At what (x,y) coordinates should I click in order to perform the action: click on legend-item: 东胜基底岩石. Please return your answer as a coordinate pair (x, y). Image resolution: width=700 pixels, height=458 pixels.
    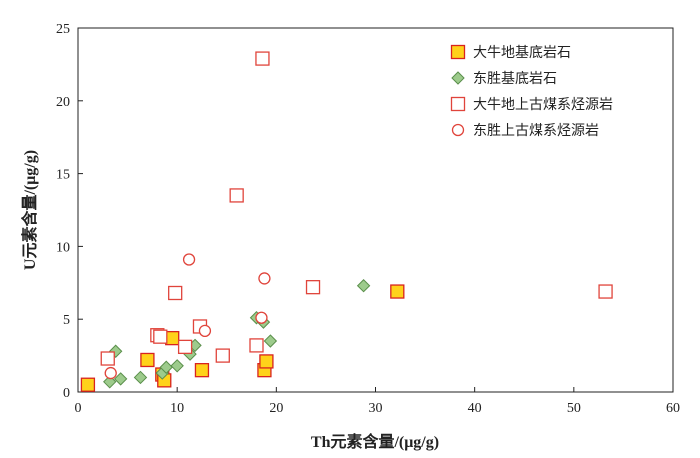
    Looking at the image, I should click on (504, 78).